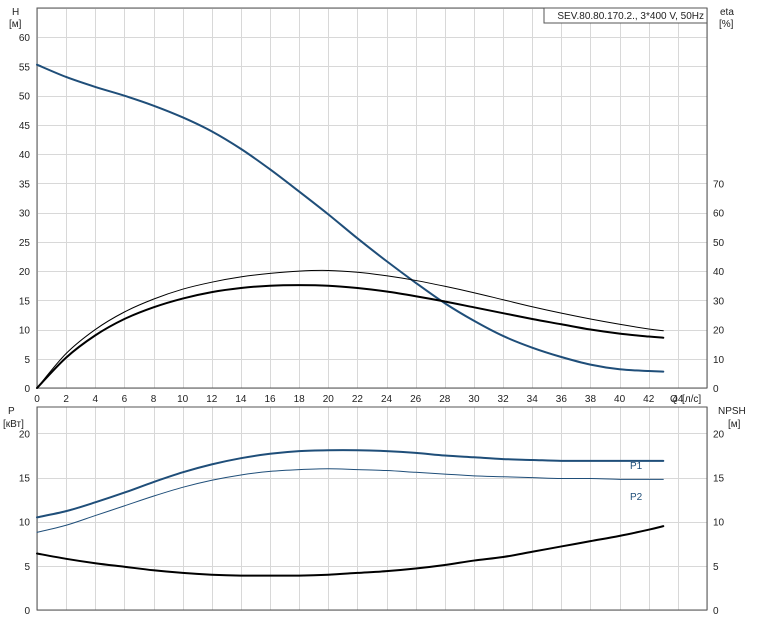 The width and height of the screenshot is (757, 620). I want to click on npsh-tick-label: 5, so click(716, 567).